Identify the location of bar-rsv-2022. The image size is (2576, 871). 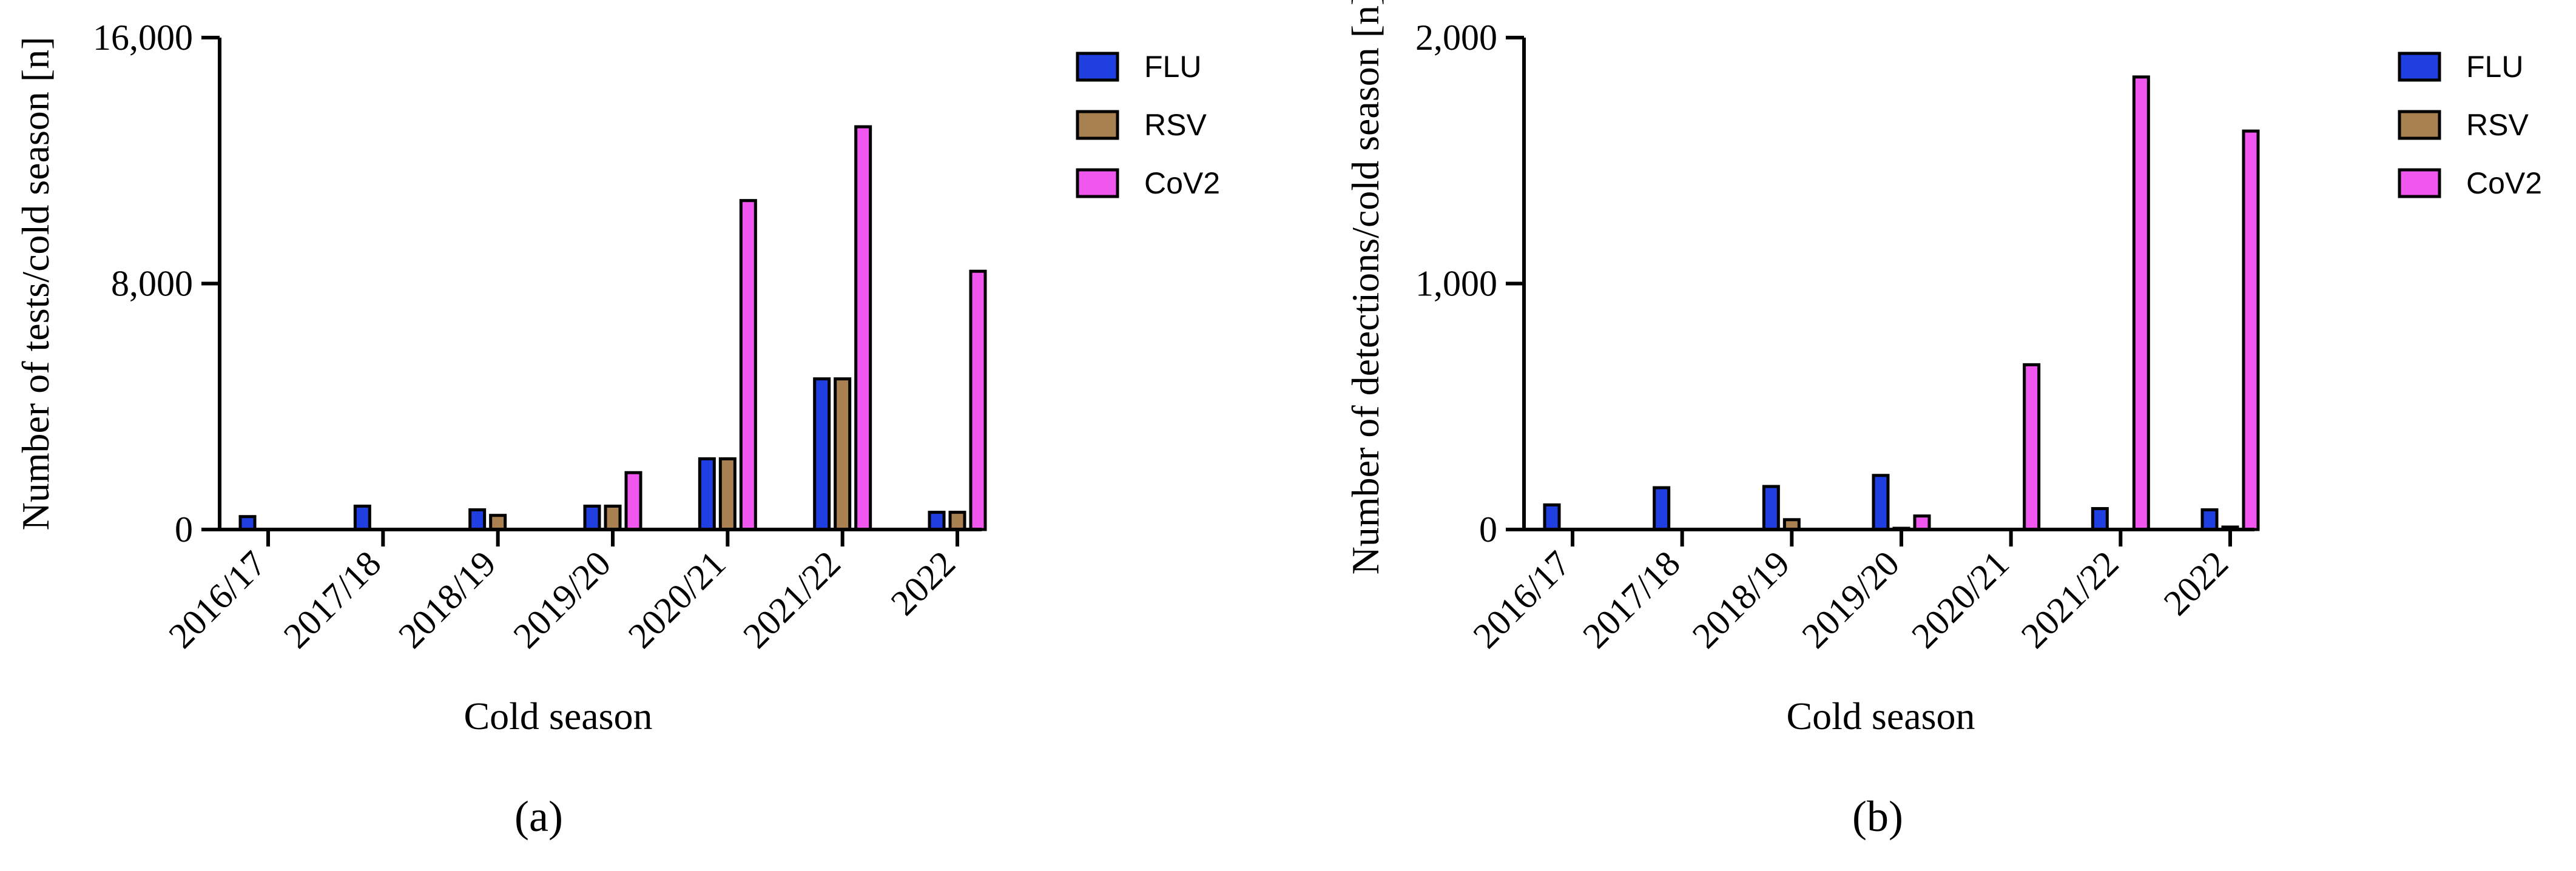
(957, 521).